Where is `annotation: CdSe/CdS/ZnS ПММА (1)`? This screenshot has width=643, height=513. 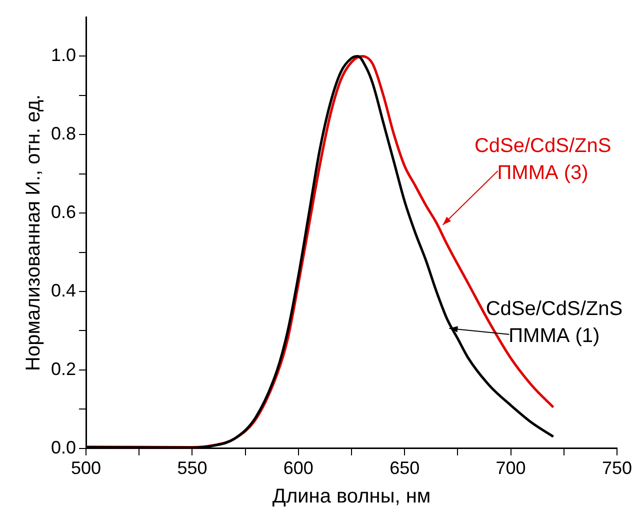
annotation: CdSe/CdS/ZnS ПММА (1) is located at coordinates (554, 323).